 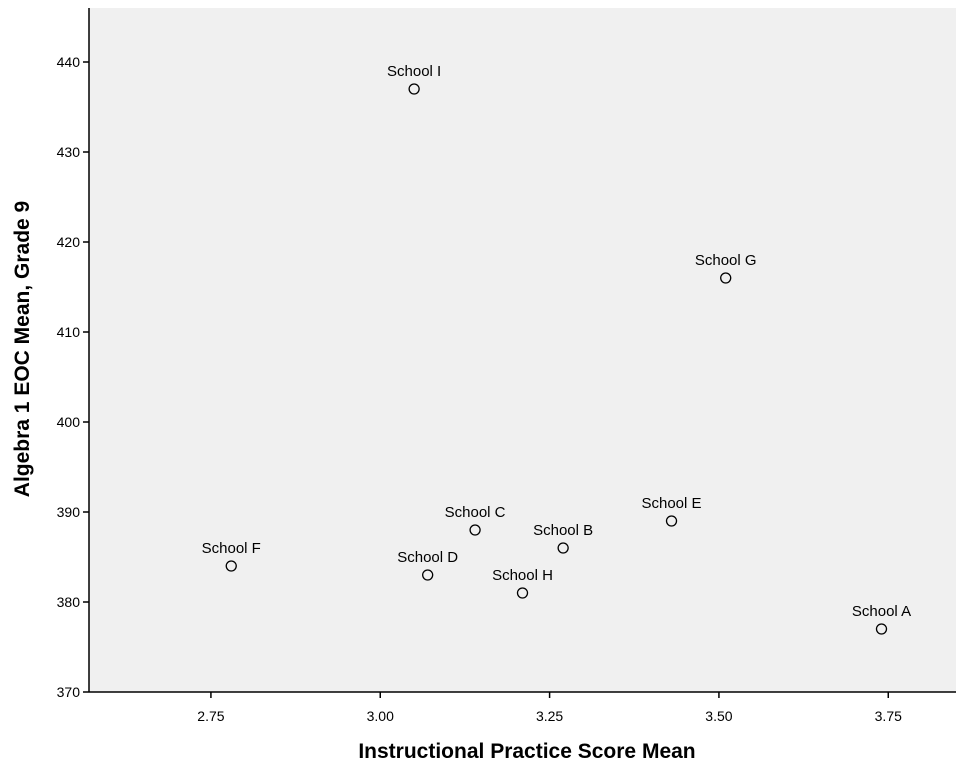 What do you see at coordinates (22, 349) in the screenshot?
I see `y-axis-title: Algebra 1 EOC Mean, Grade 9` at bounding box center [22, 349].